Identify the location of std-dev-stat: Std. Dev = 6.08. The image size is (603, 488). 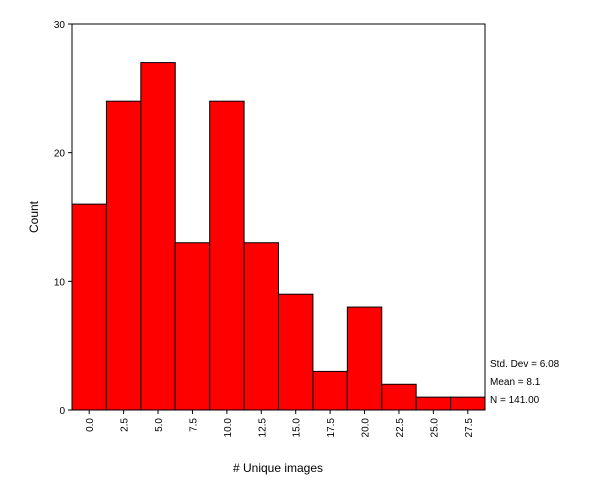
(525, 364).